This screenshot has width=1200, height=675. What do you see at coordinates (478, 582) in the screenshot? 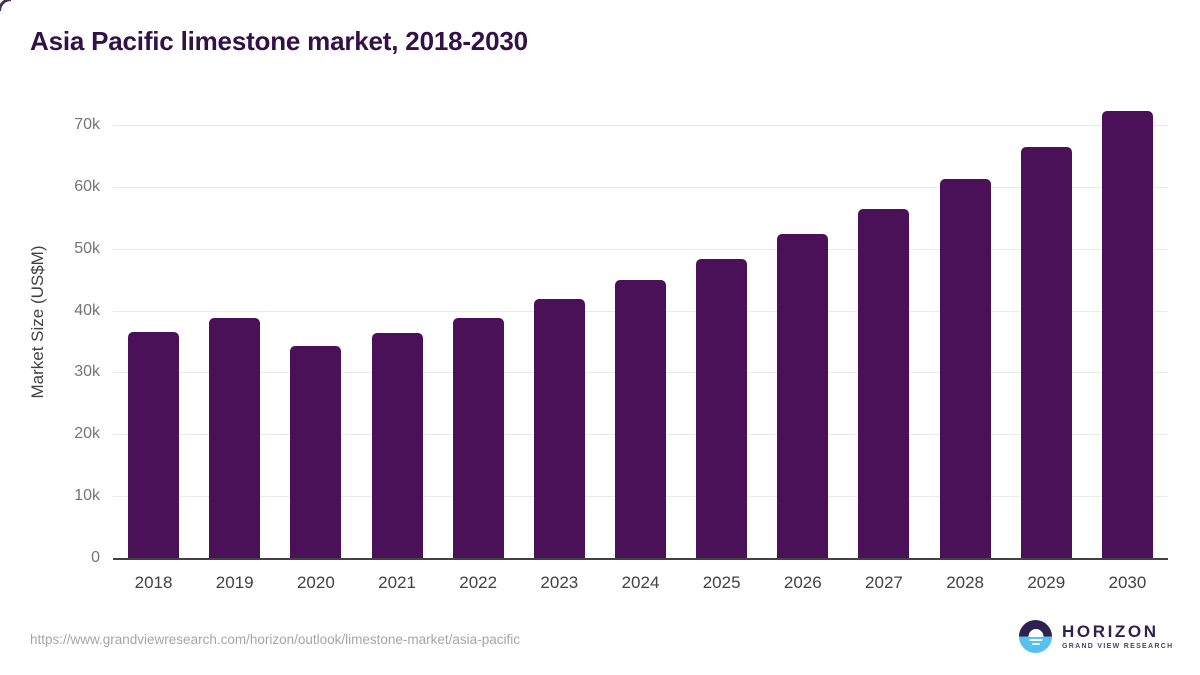
I see `x-tick-label-2022: 2022` at bounding box center [478, 582].